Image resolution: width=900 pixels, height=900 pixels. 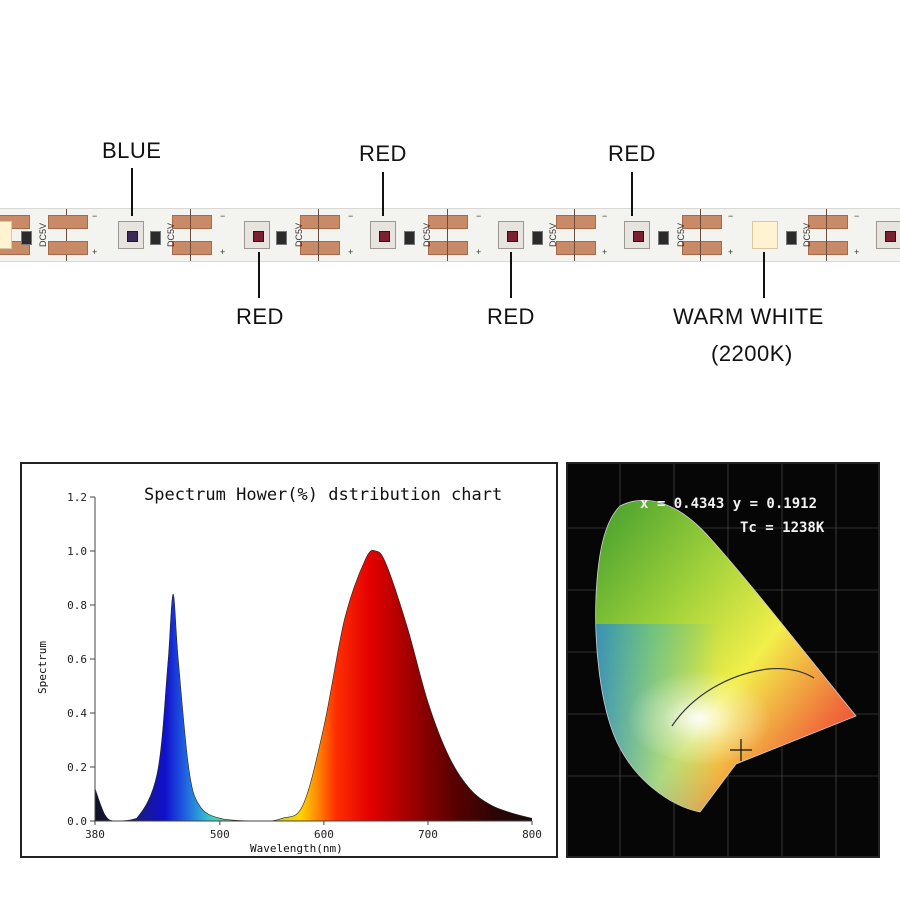 I want to click on pointer-blue, so click(x=132, y=192).